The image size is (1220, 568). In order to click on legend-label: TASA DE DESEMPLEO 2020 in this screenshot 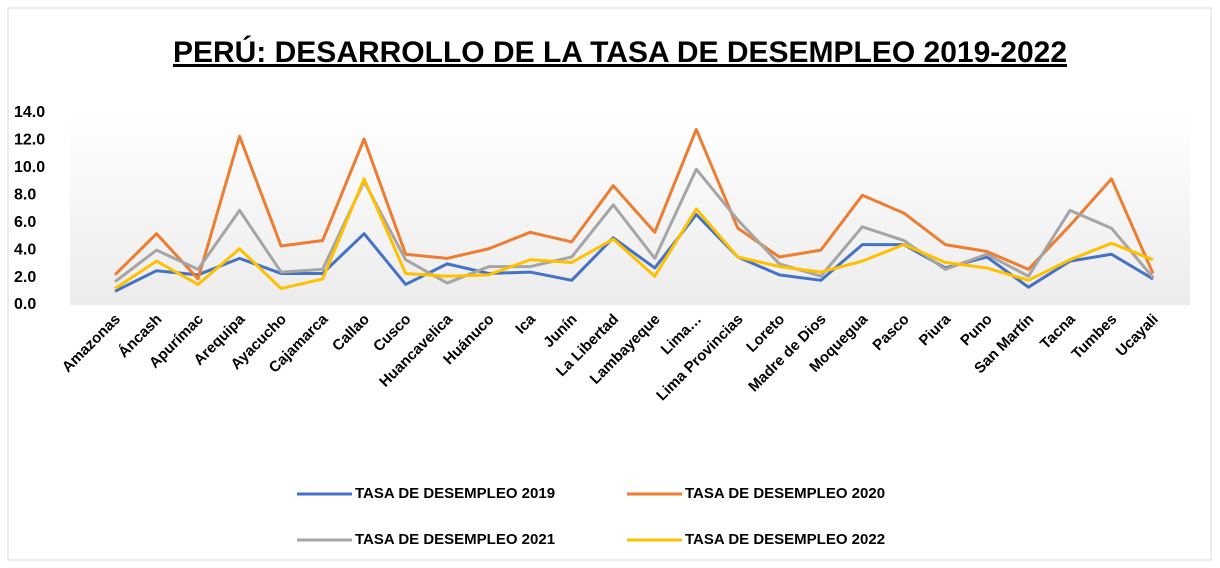, I will do `click(785, 493)`.